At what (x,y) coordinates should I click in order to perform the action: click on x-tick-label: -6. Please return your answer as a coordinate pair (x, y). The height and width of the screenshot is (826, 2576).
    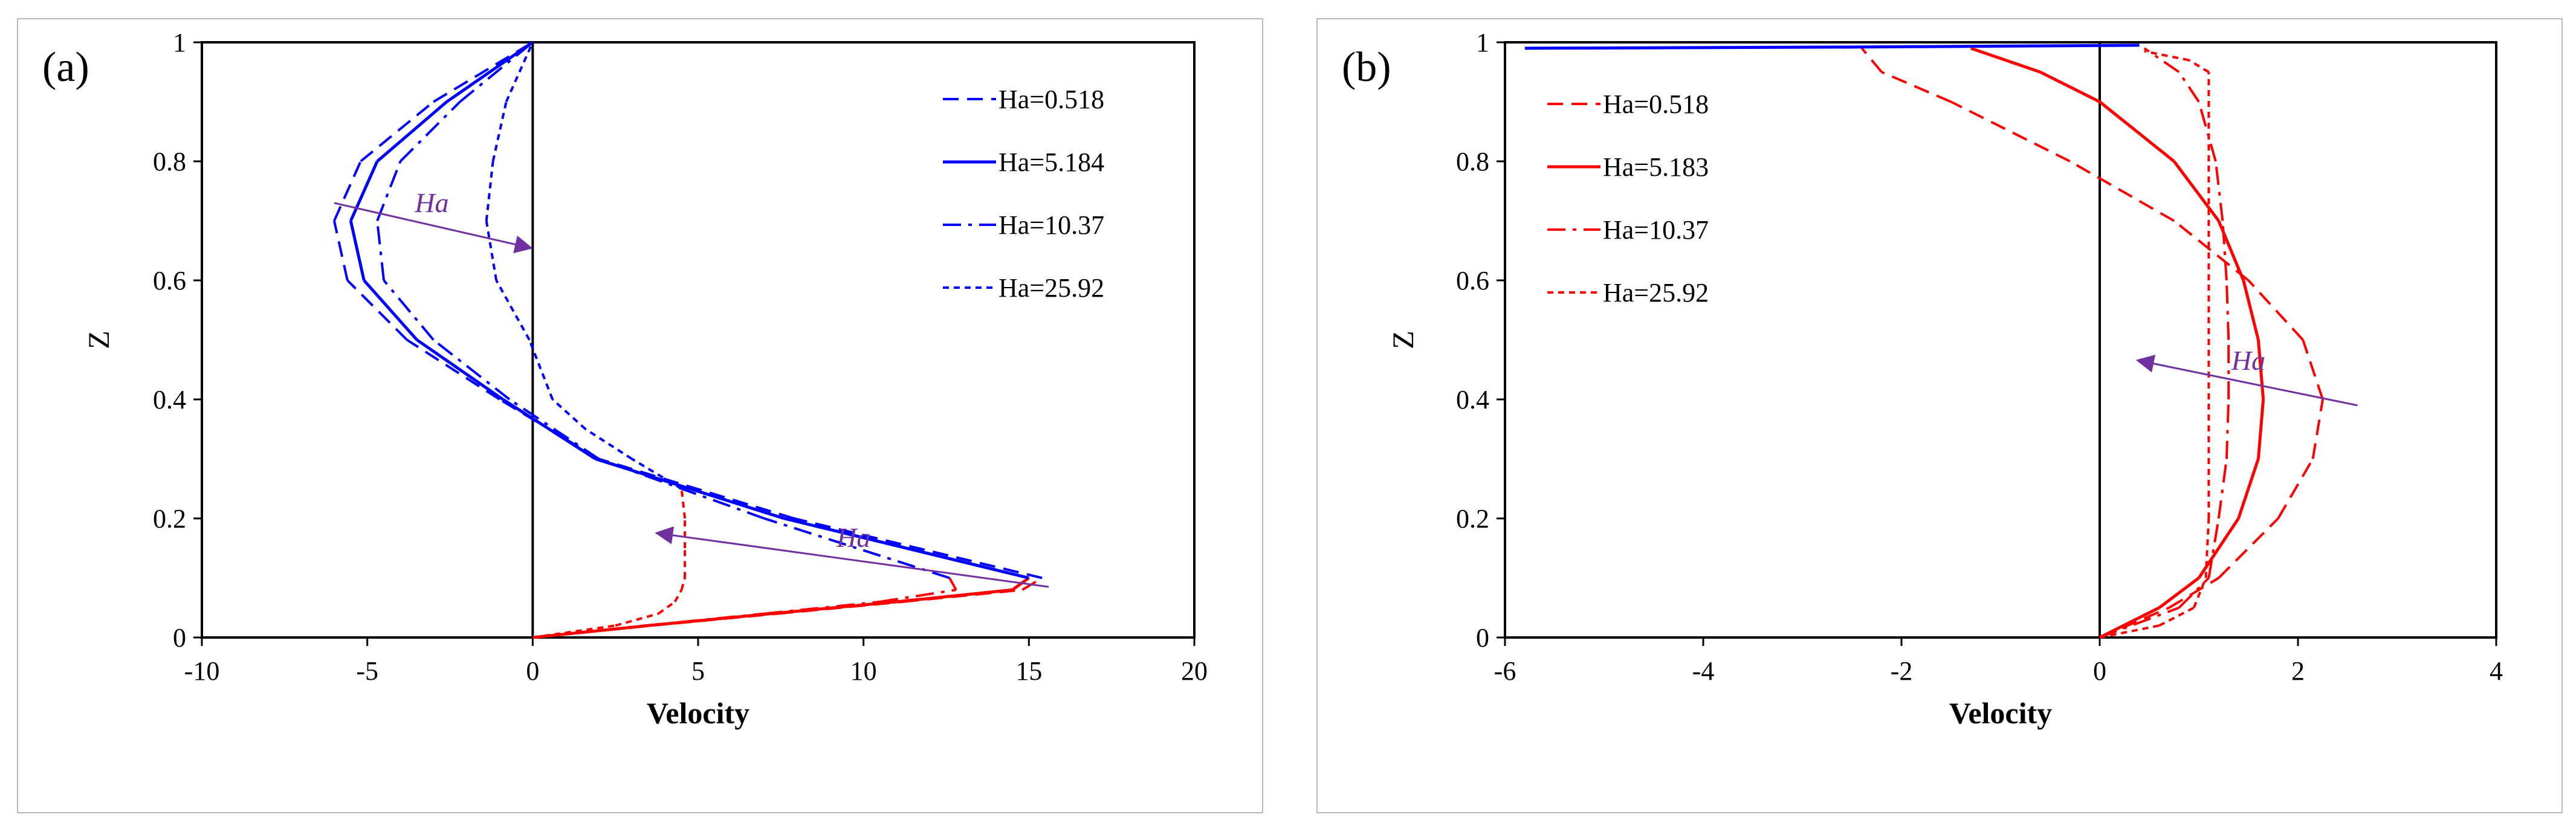
    Looking at the image, I should click on (1505, 671).